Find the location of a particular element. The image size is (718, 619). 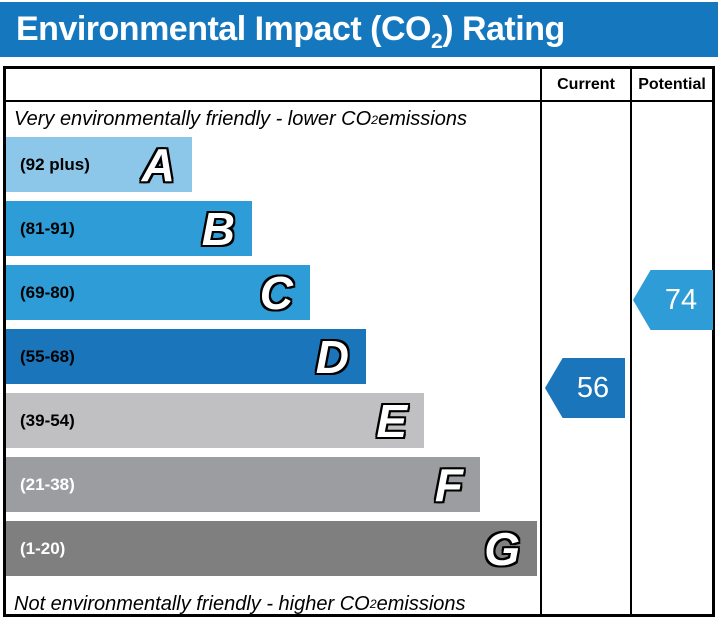

band-b: (81-91) B is located at coordinates (129, 228).